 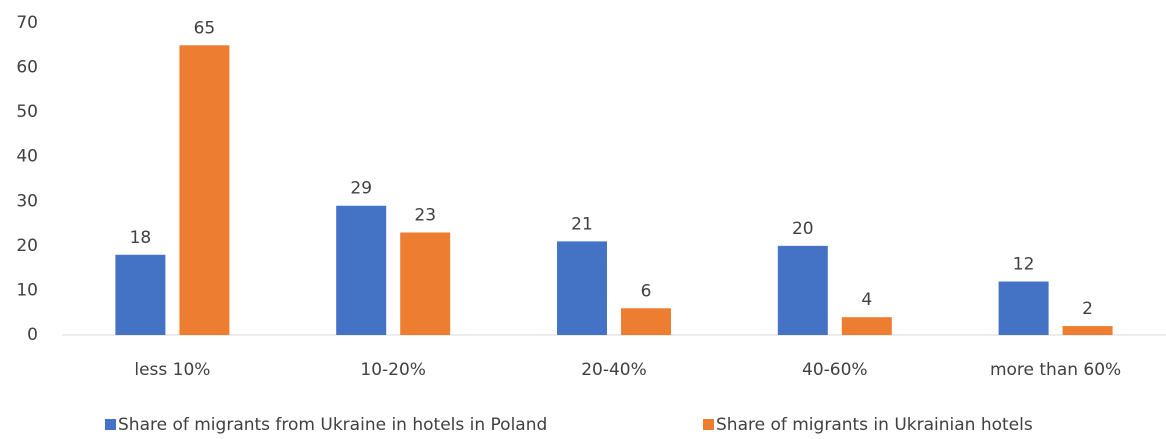 I want to click on y-tick-label: 70, so click(x=27, y=23).